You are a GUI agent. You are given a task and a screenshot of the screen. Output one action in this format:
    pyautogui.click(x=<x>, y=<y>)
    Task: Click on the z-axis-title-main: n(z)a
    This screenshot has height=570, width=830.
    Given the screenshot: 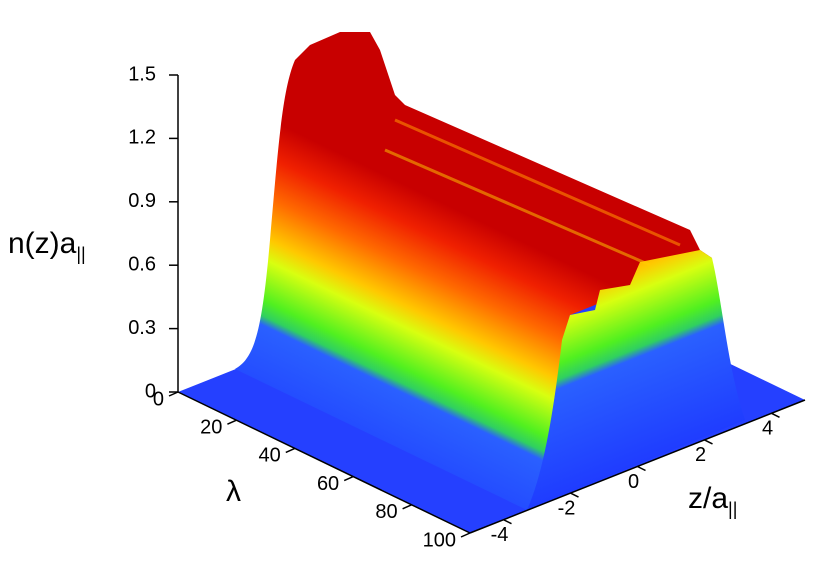 What is the action you would take?
    pyautogui.click(x=42, y=243)
    